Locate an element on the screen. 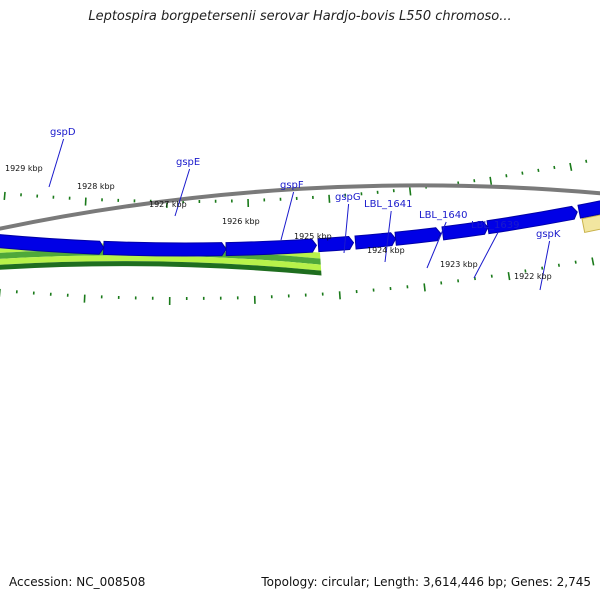 Image resolution: width=600 pixels, height=600 pixels. scale-label: 1925 kbp is located at coordinates (313, 236).